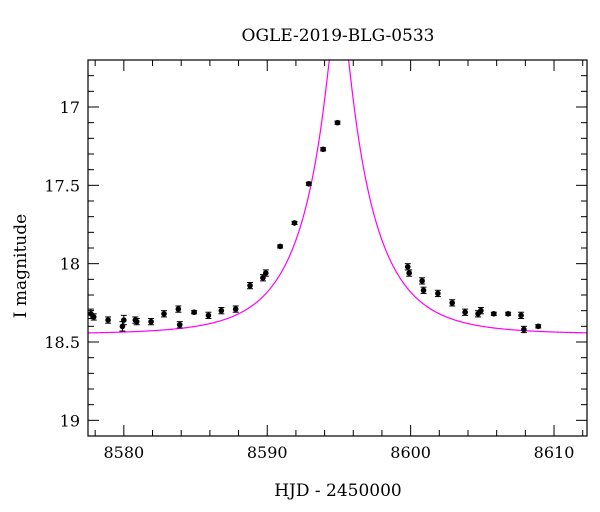 The width and height of the screenshot is (600, 512). I want to click on x-tick-label: 8600, so click(410, 452).